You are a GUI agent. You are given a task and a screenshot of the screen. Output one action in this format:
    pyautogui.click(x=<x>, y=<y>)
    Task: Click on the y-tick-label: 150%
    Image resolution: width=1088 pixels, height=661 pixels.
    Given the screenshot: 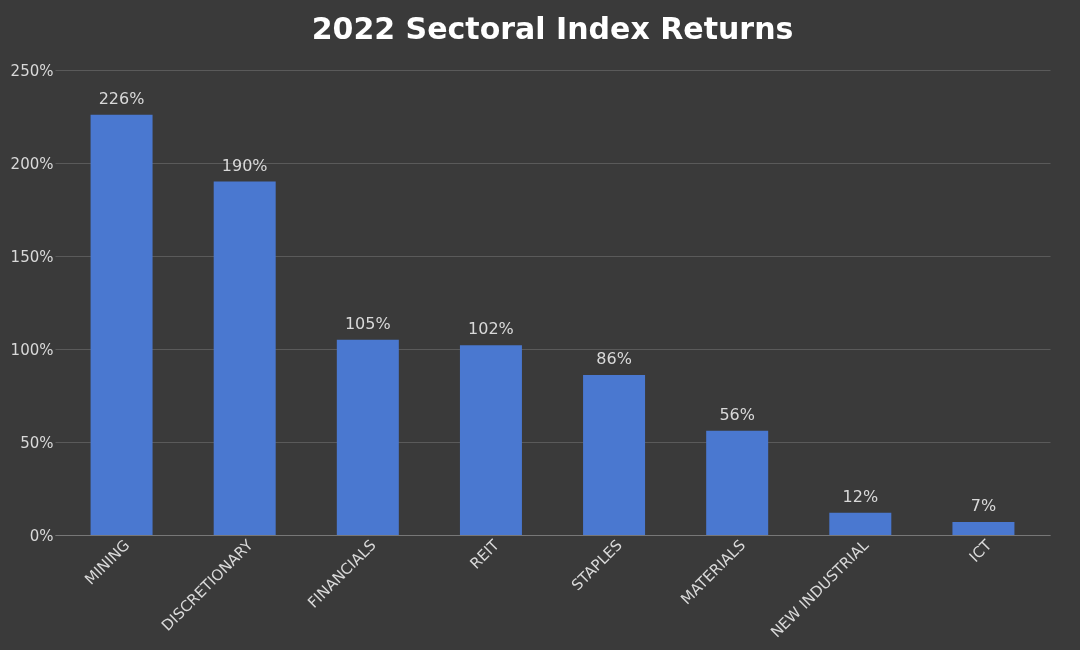 What is the action you would take?
    pyautogui.click(x=32, y=256)
    